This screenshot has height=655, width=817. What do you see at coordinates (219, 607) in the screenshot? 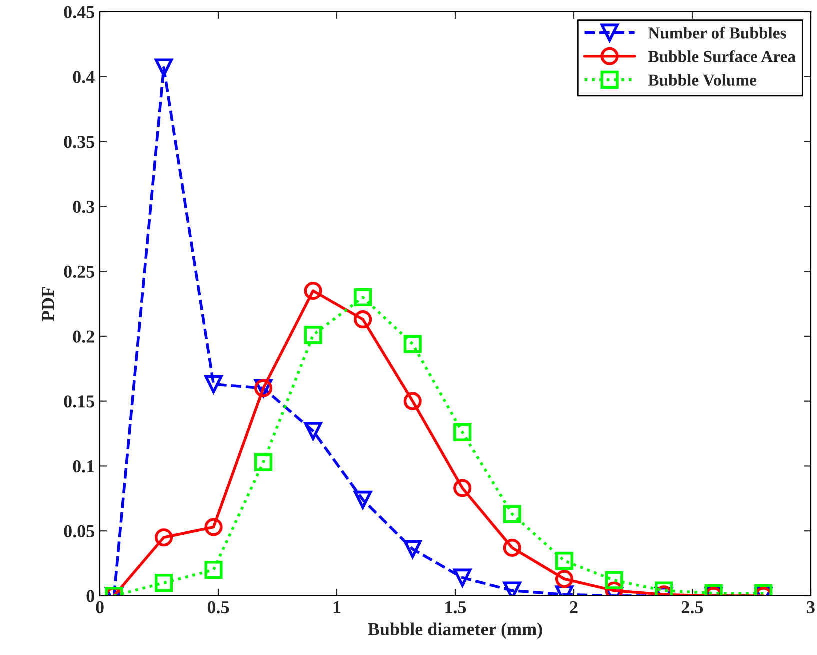
I see `x-tick-label: 0.5` at bounding box center [219, 607].